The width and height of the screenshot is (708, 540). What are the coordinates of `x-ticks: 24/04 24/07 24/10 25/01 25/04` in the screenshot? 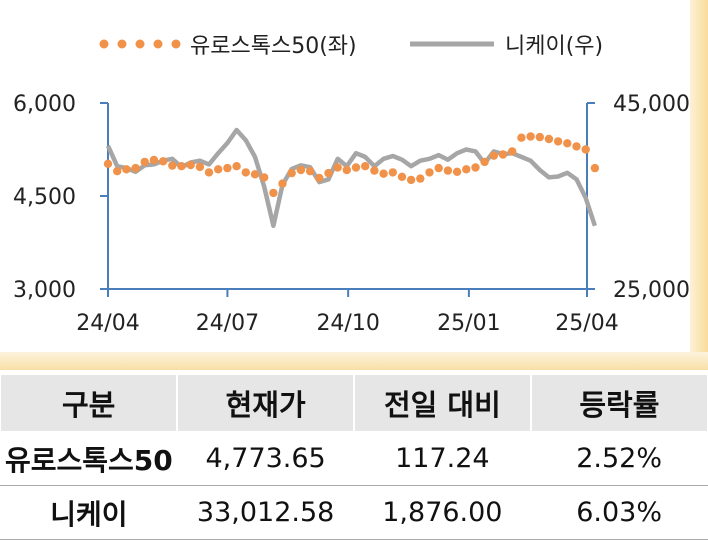 It's located at (347, 312).